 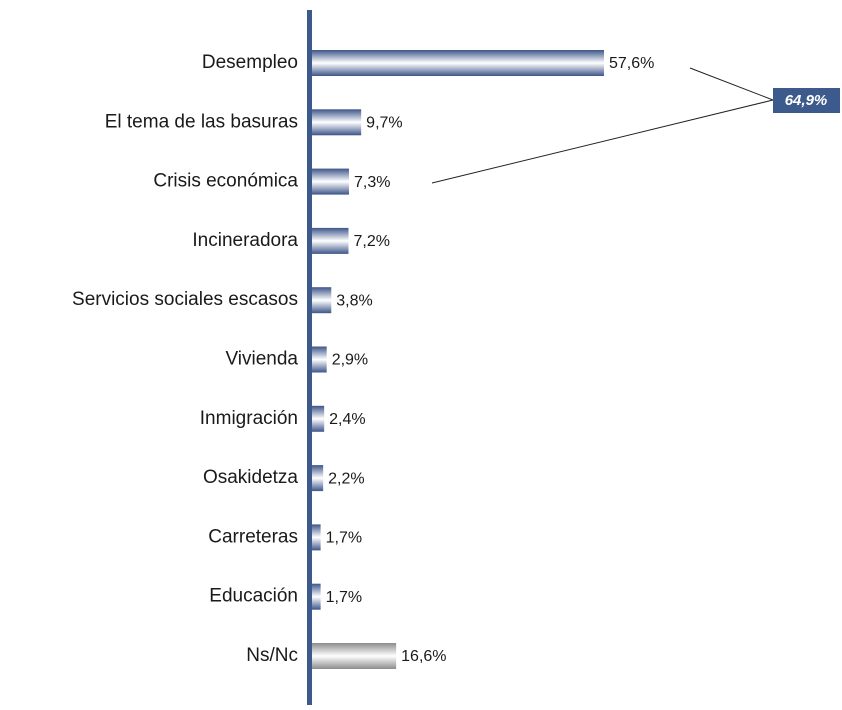 I want to click on category-label: Vivienda, so click(x=261, y=359).